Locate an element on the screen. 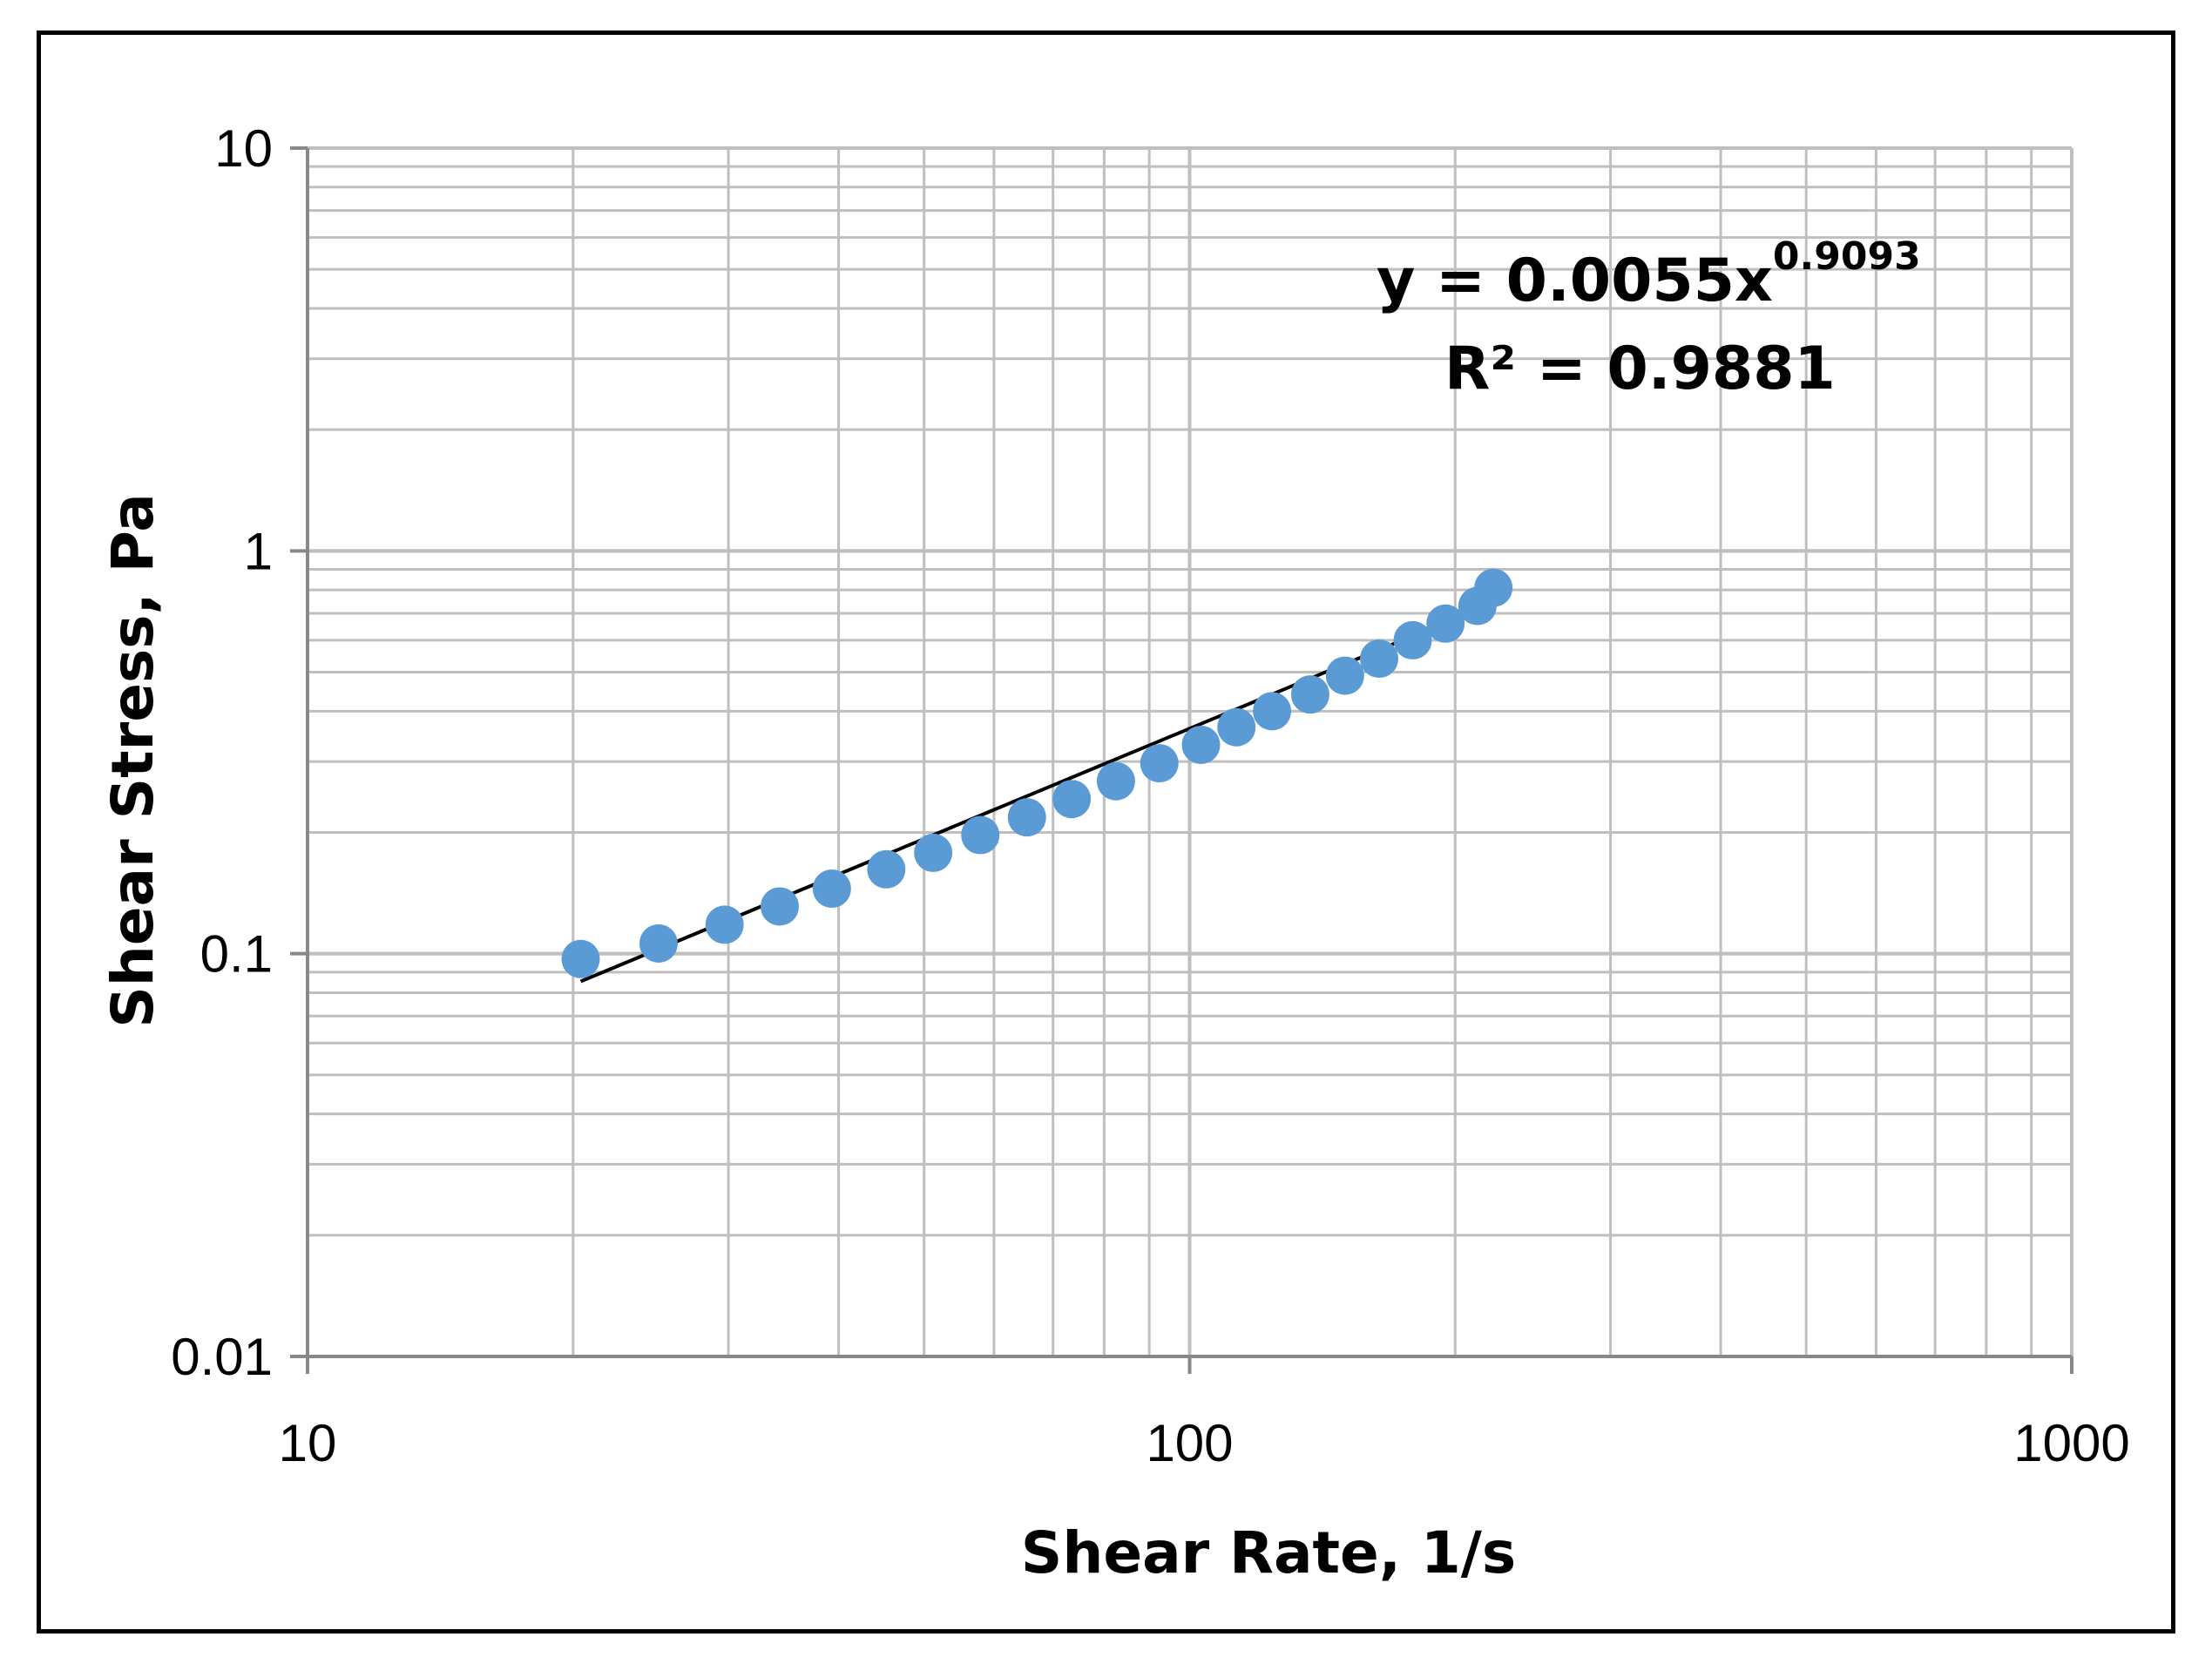  data-points is located at coordinates (1037, 773).